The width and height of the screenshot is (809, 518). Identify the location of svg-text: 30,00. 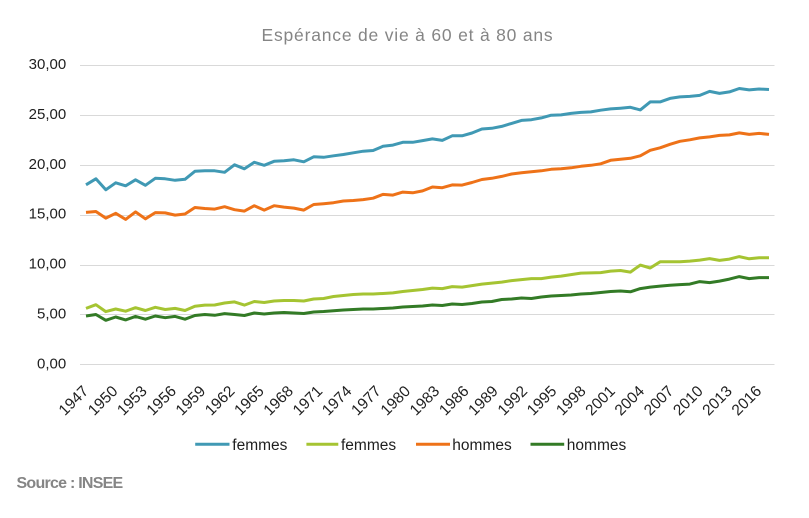
(48, 64).